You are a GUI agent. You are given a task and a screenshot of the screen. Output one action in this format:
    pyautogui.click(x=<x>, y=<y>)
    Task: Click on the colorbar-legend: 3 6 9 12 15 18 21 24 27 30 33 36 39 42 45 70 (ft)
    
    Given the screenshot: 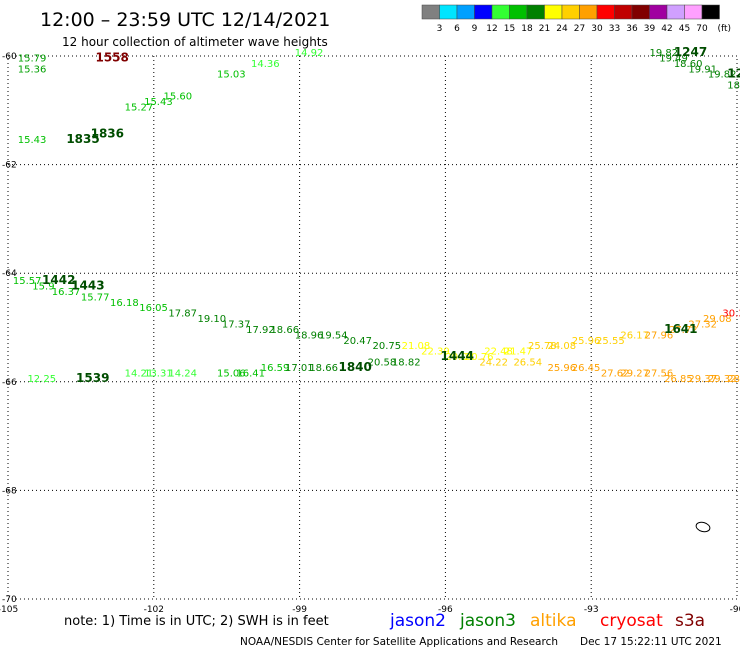 What is the action you would take?
    pyautogui.click(x=576, y=19)
    